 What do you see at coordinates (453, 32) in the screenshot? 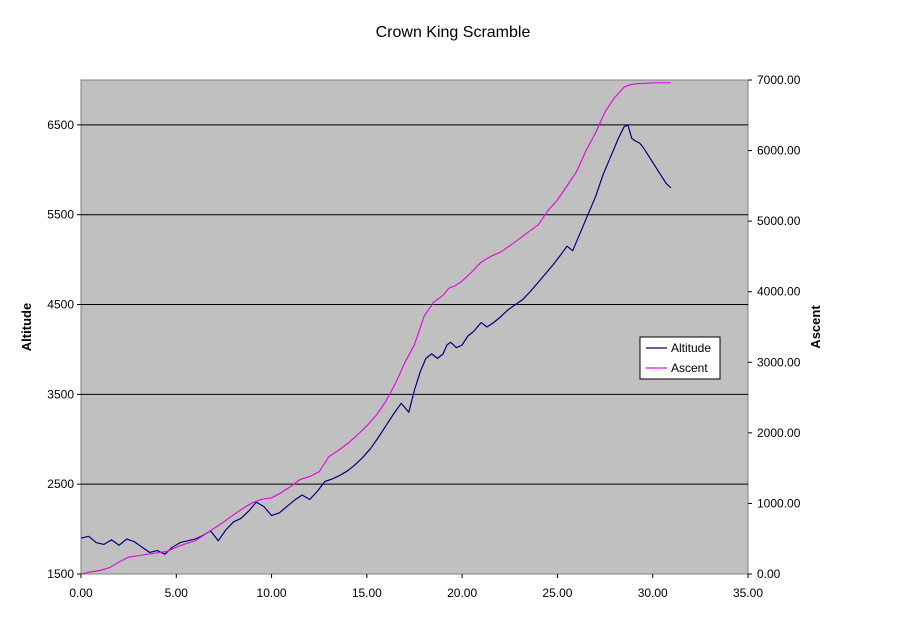
I see `chart-title: Crown King Scramble` at bounding box center [453, 32].